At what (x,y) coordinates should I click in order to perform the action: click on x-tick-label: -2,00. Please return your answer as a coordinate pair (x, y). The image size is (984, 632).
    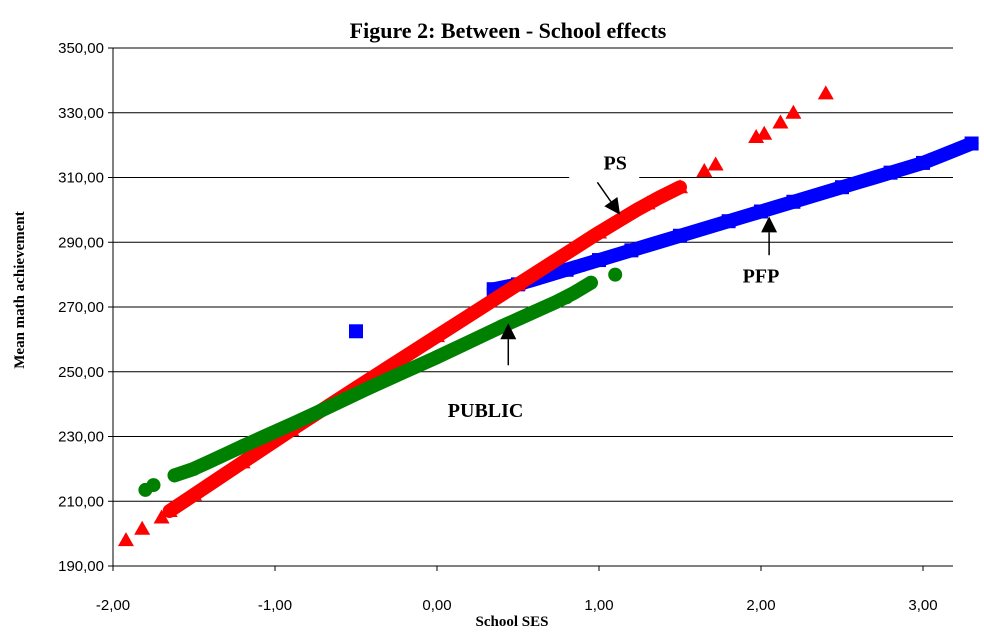
    Looking at the image, I should click on (113, 605).